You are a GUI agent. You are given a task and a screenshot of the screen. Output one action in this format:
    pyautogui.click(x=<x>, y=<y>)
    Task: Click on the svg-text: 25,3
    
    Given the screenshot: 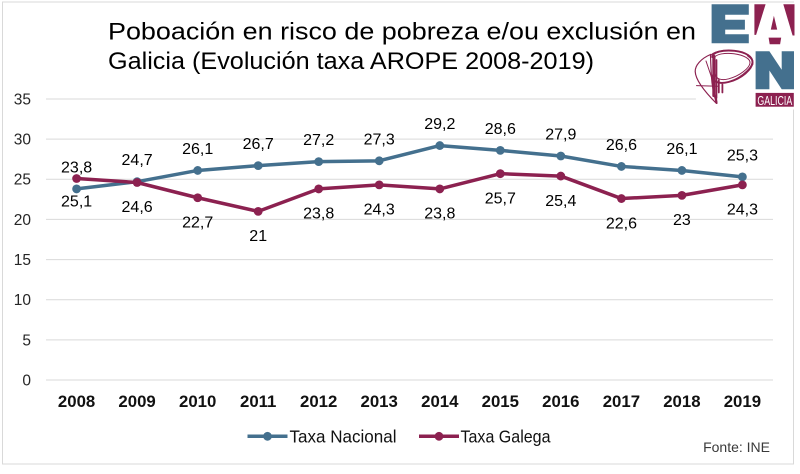 What is the action you would take?
    pyautogui.click(x=742, y=155)
    